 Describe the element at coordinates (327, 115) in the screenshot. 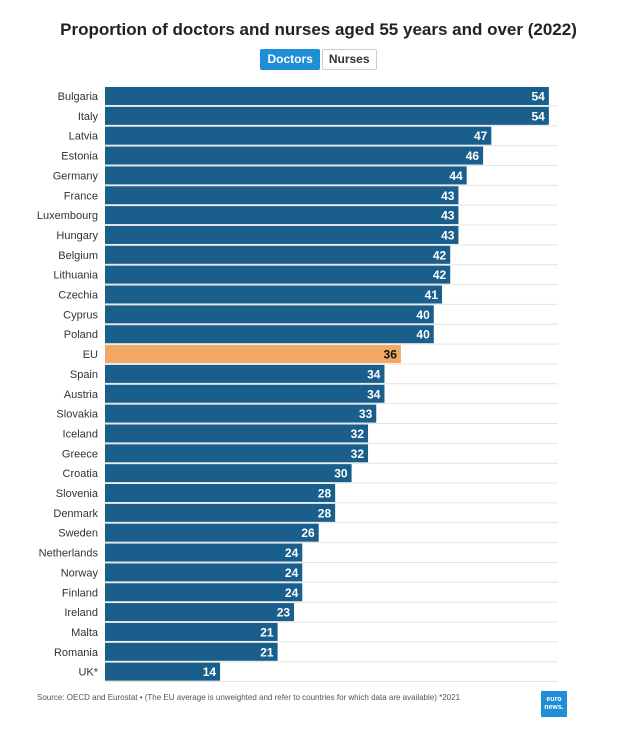

I see `bar-italy` at that location.